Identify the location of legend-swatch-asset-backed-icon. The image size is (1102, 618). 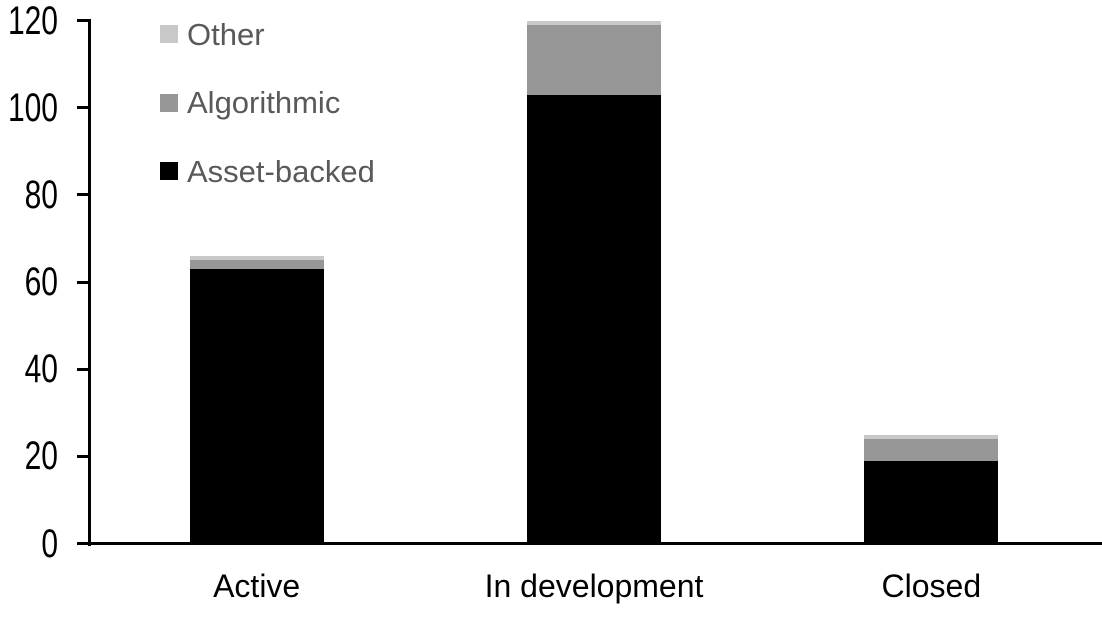
(169, 171).